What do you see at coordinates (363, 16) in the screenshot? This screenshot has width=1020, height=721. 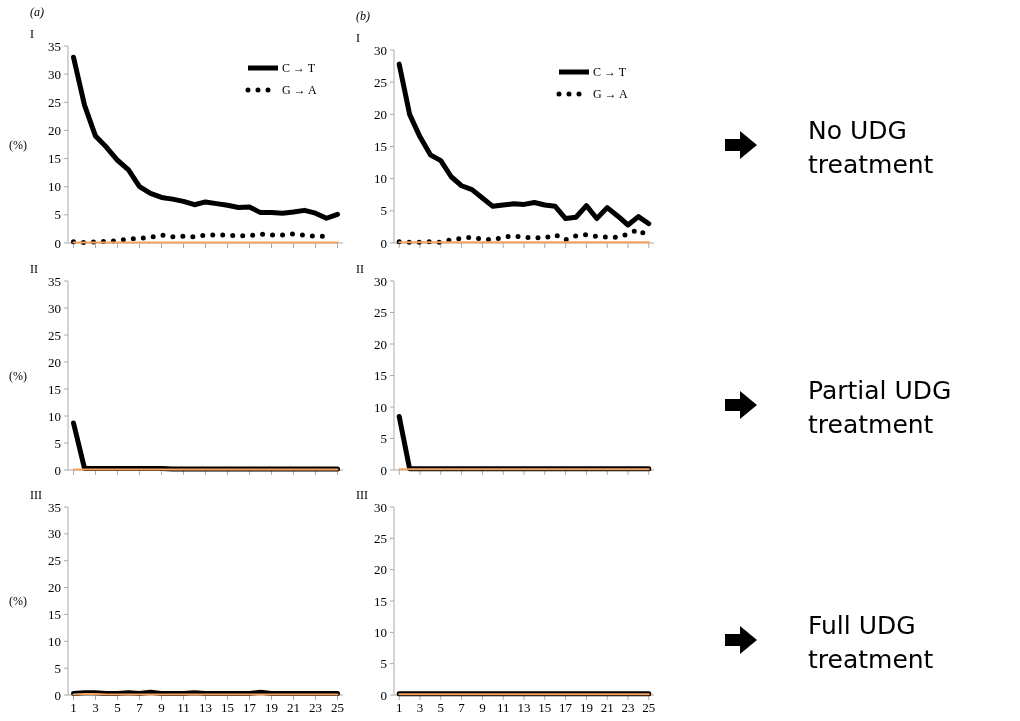 I see `chart-title: (b)` at bounding box center [363, 16].